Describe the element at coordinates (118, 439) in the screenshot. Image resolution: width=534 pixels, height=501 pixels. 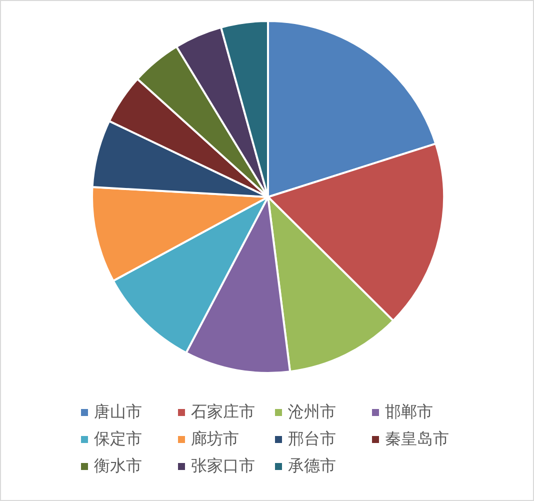
I see `legend-label: 保定市` at that location.